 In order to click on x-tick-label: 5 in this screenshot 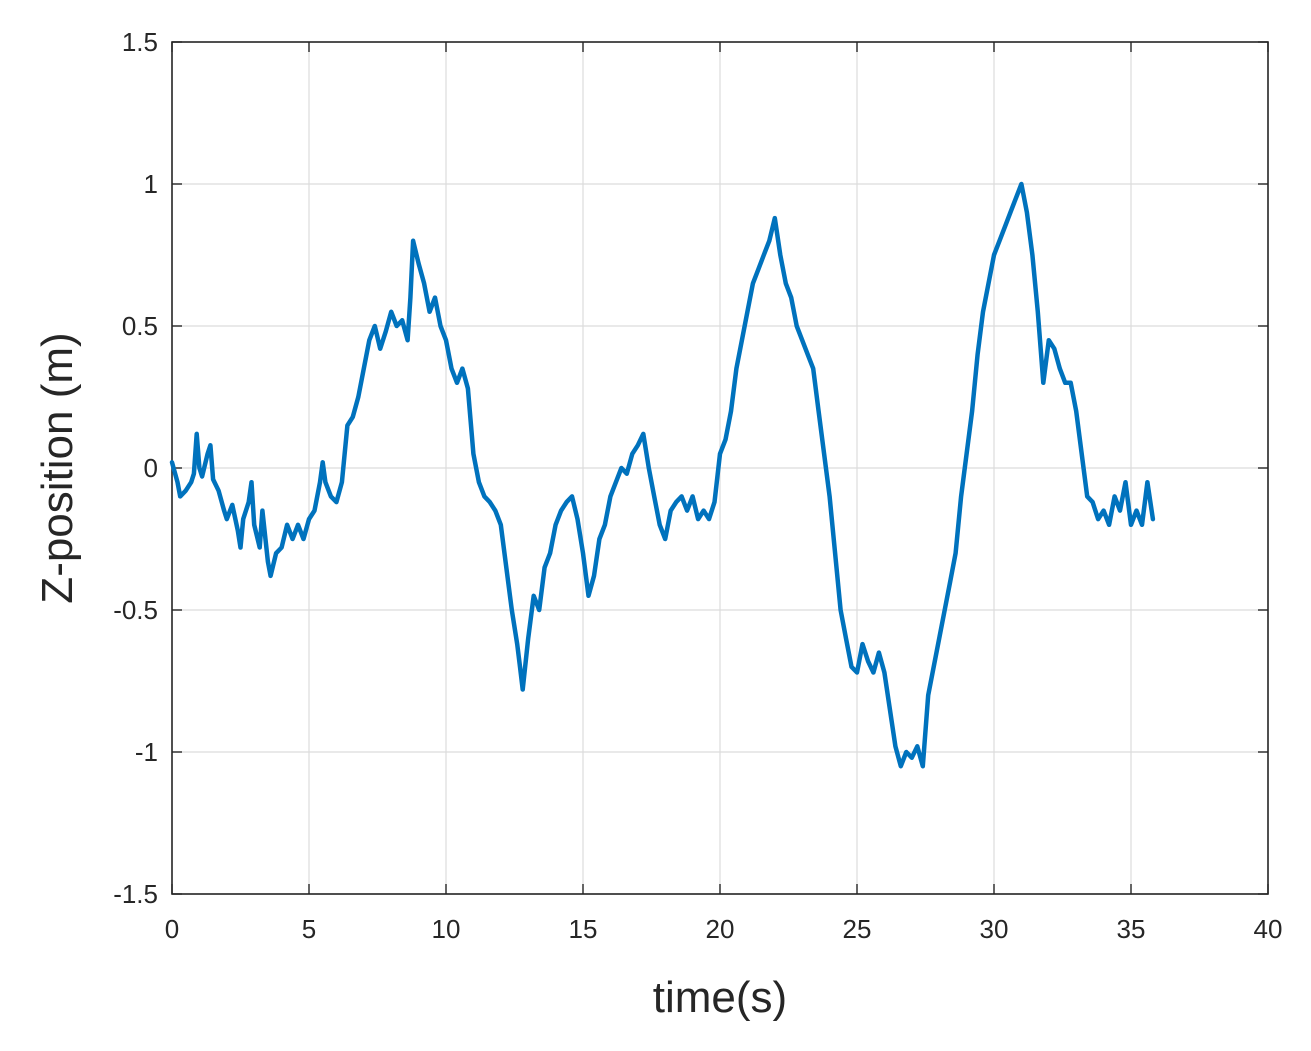, I will do `click(309, 929)`.